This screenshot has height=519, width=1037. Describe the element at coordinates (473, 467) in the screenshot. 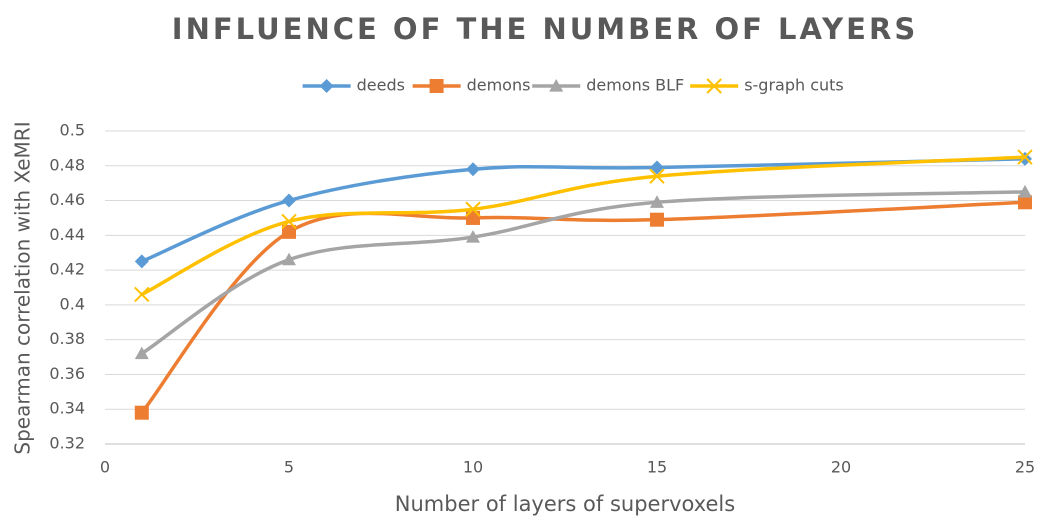

I see `x-tick-label: 10` at that location.